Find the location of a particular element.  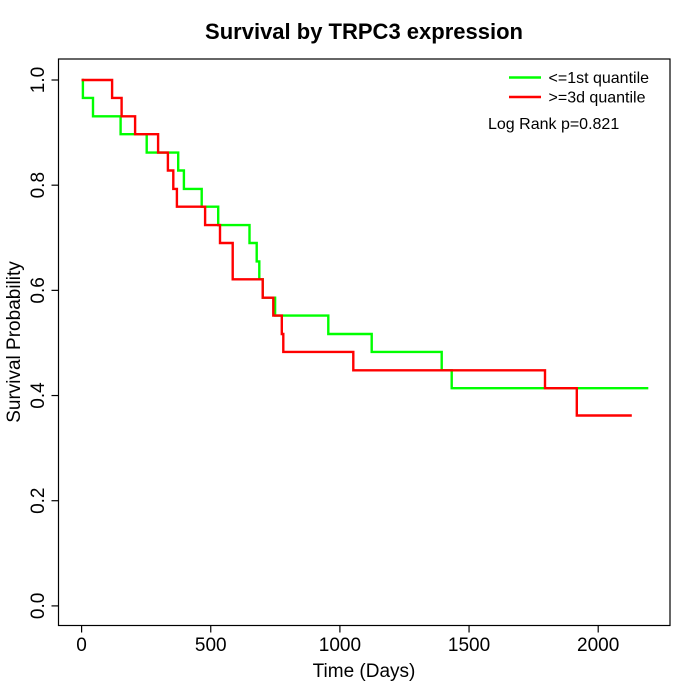

y-tick-label-1: 0.2 is located at coordinates (38, 501).